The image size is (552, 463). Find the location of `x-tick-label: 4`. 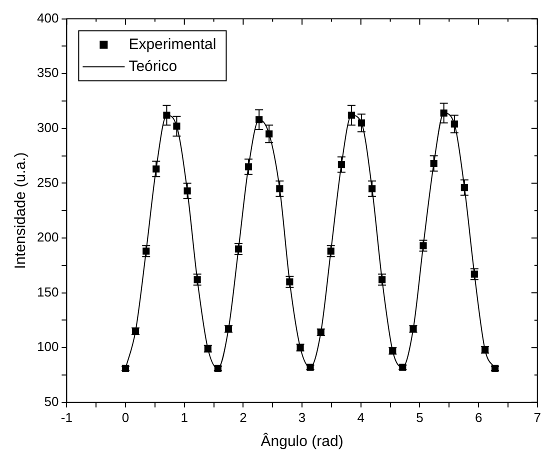

x-tick-label: 4 is located at coordinates (360, 417).